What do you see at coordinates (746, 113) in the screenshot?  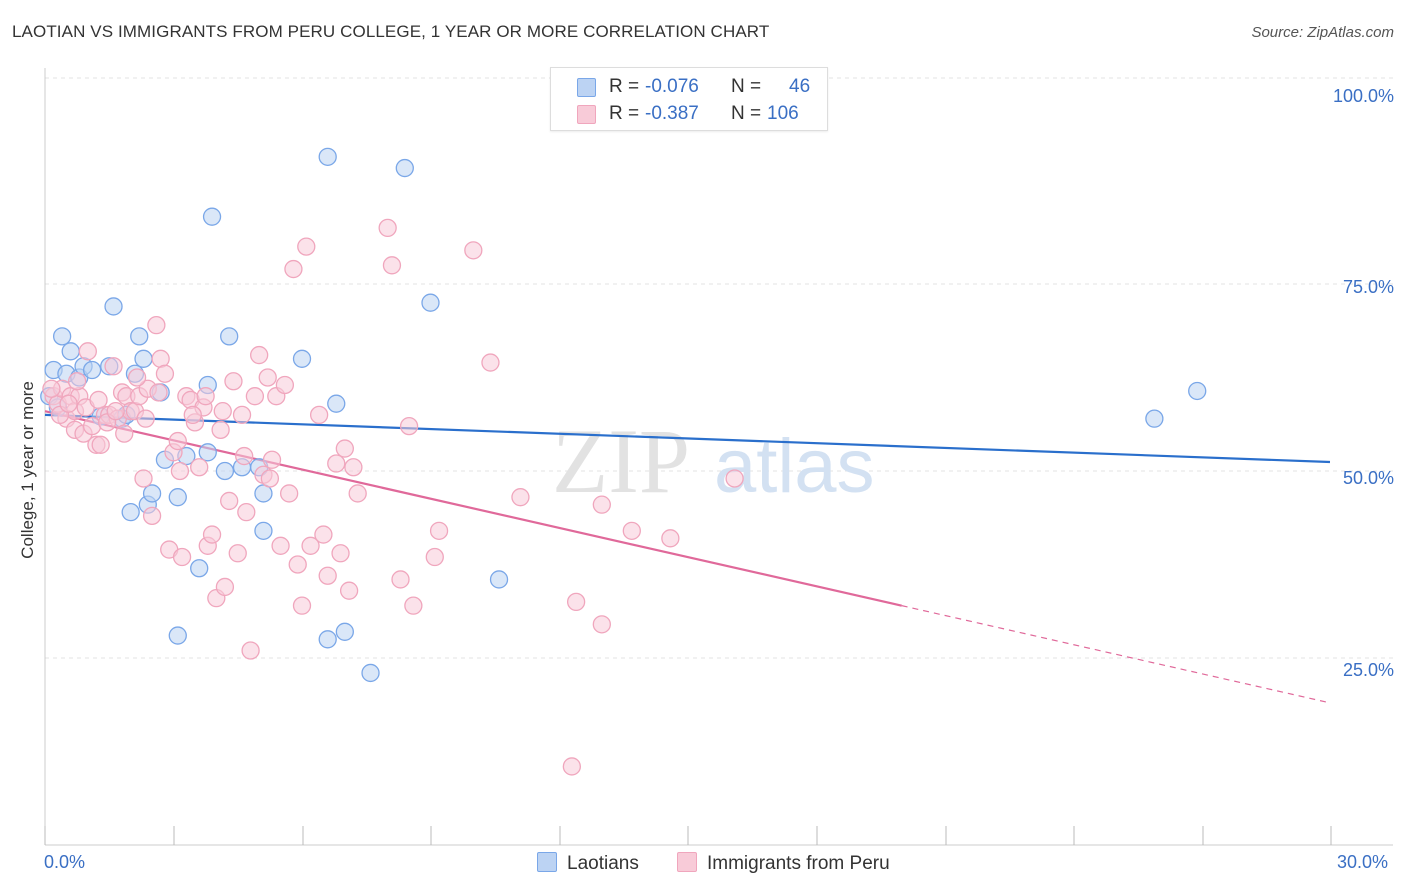 I see `legend-n-label: N =` at bounding box center [746, 113].